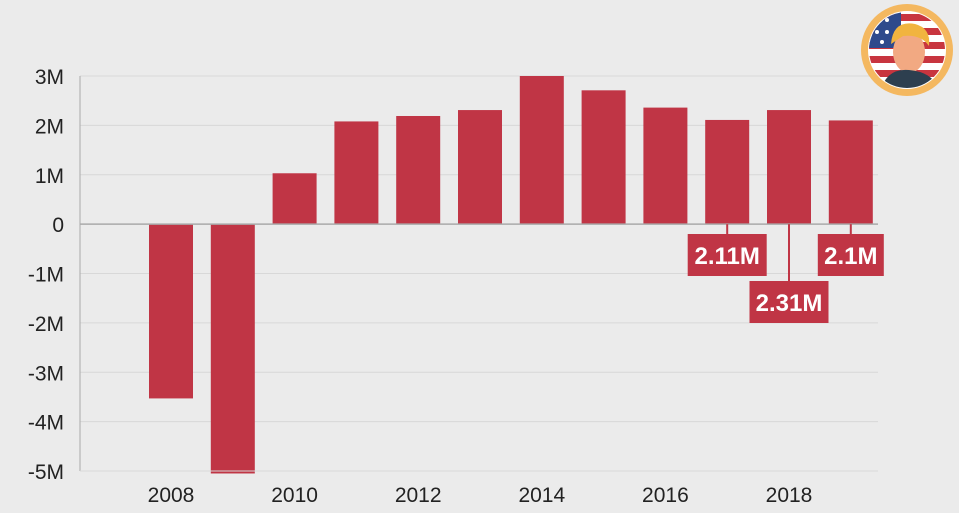 The width and height of the screenshot is (959, 513). Describe the element at coordinates (294, 199) in the screenshot. I see `bar-2010` at that location.